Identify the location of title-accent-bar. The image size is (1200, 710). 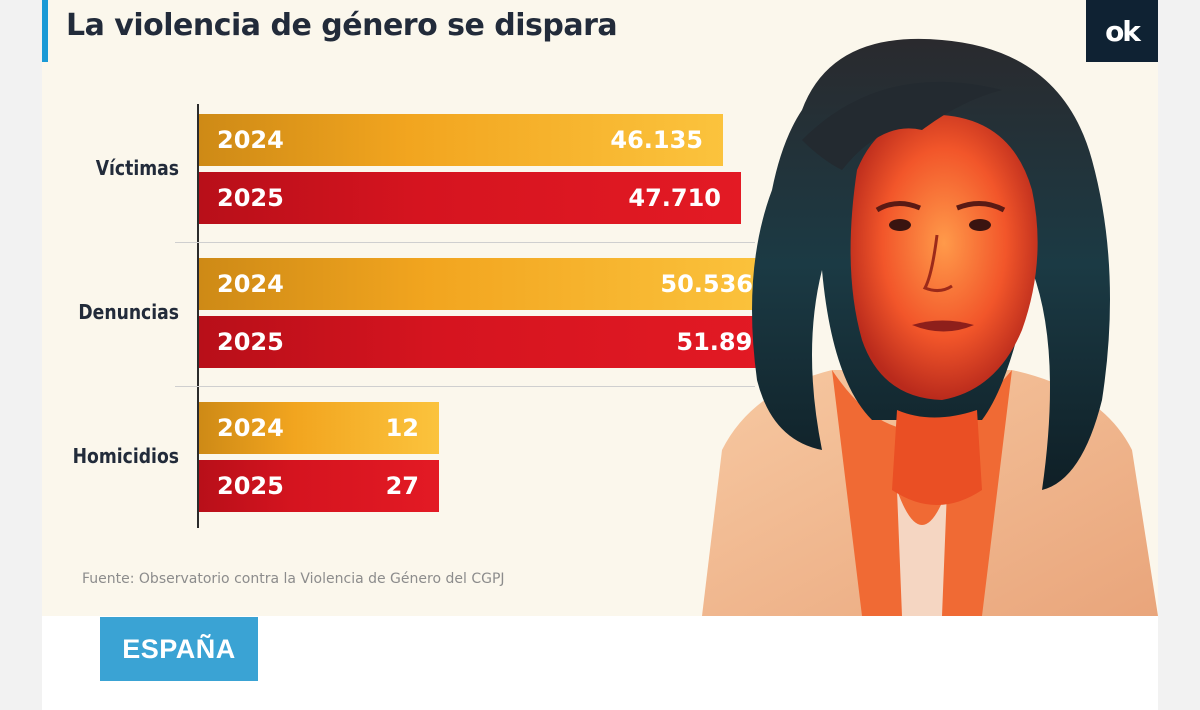
(45, 31).